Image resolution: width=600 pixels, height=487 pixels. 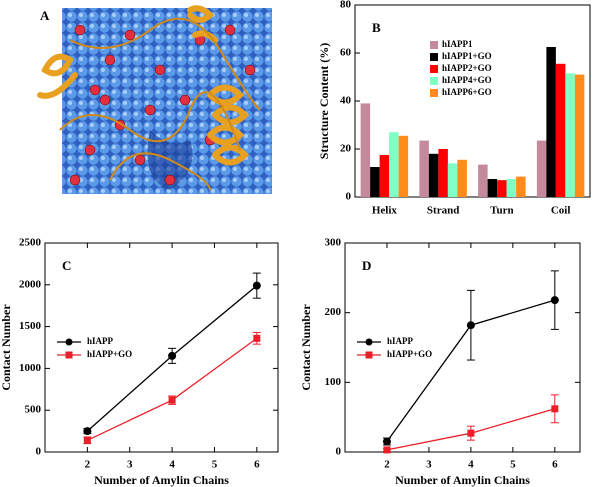 I want to click on legend-label: hIAPP1, so click(x=457, y=44).